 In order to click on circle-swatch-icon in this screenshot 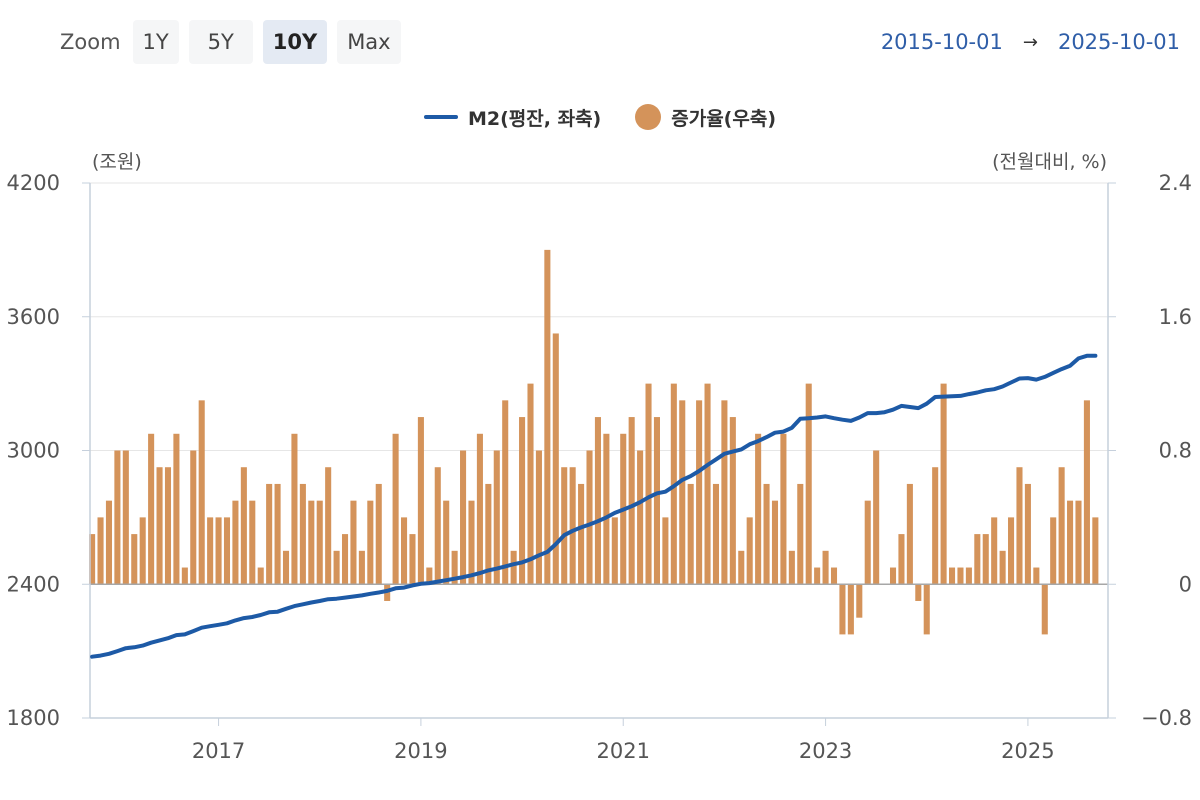, I will do `click(648, 117)`.